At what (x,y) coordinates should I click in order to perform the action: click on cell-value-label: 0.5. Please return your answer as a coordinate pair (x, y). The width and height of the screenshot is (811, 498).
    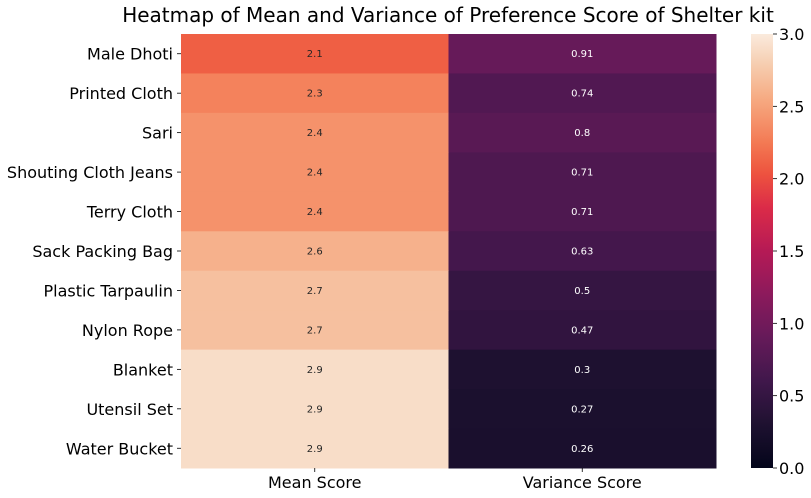
    Looking at the image, I should click on (582, 291).